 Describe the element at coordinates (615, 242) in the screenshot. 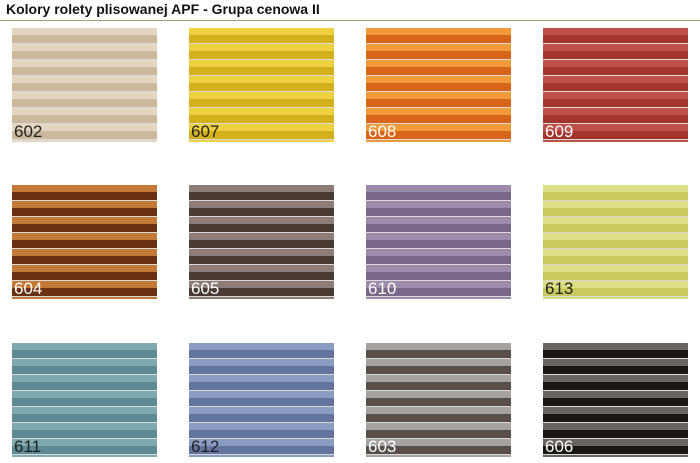

I see `color-swatch-613: 613` at that location.